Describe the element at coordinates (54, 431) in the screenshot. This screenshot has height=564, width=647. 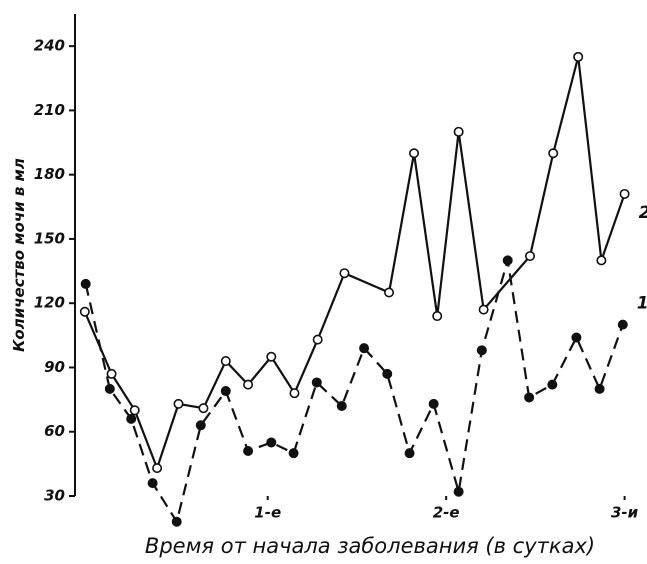
I see `y-tick-label: 60` at that location.